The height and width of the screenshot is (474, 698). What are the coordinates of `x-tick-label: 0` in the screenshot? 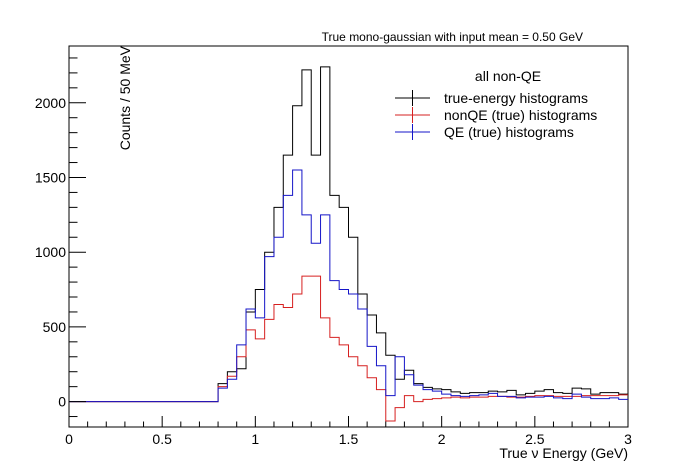 It's located at (69, 439).